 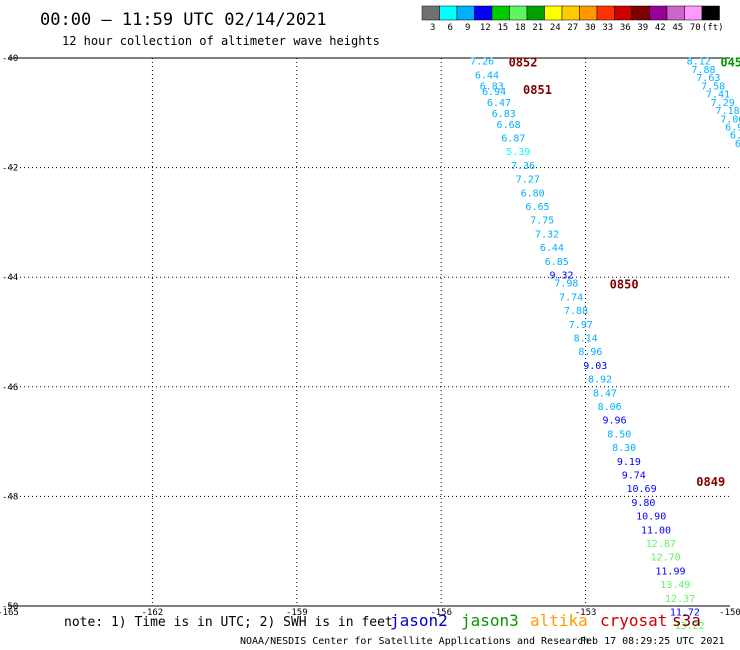 I want to click on swh-value: 12.70, so click(x=666, y=558).